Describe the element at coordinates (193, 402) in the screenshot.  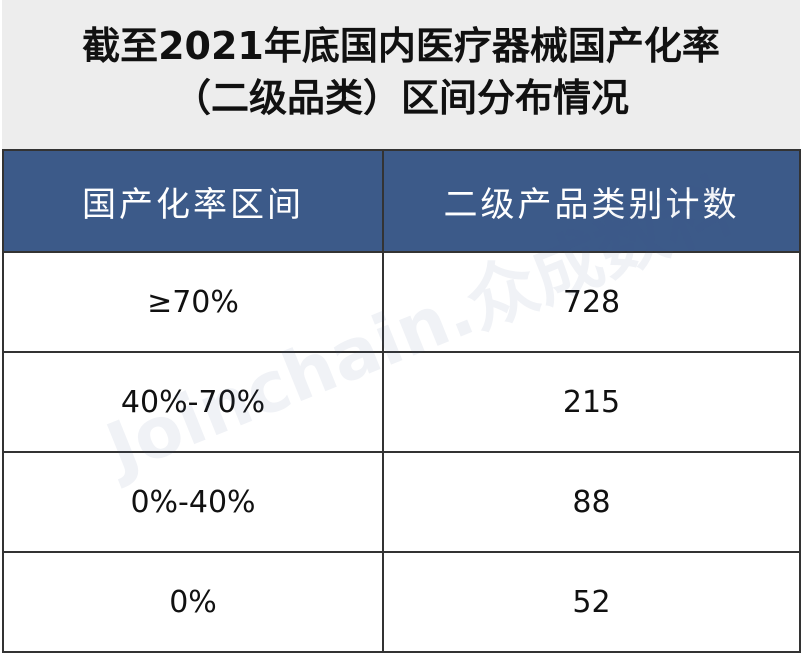
I see `range-cell: 40%-70%` at that location.